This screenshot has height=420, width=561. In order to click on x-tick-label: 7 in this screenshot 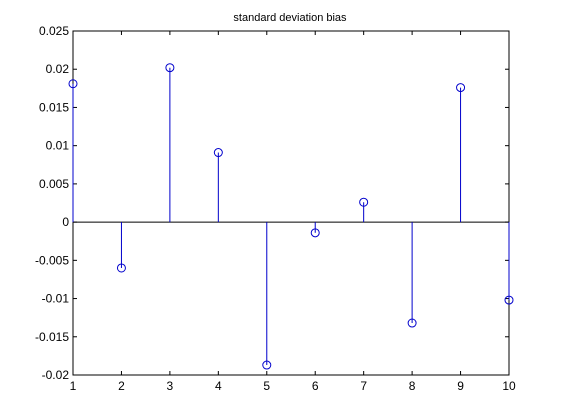, I will do `click(363, 386)`.